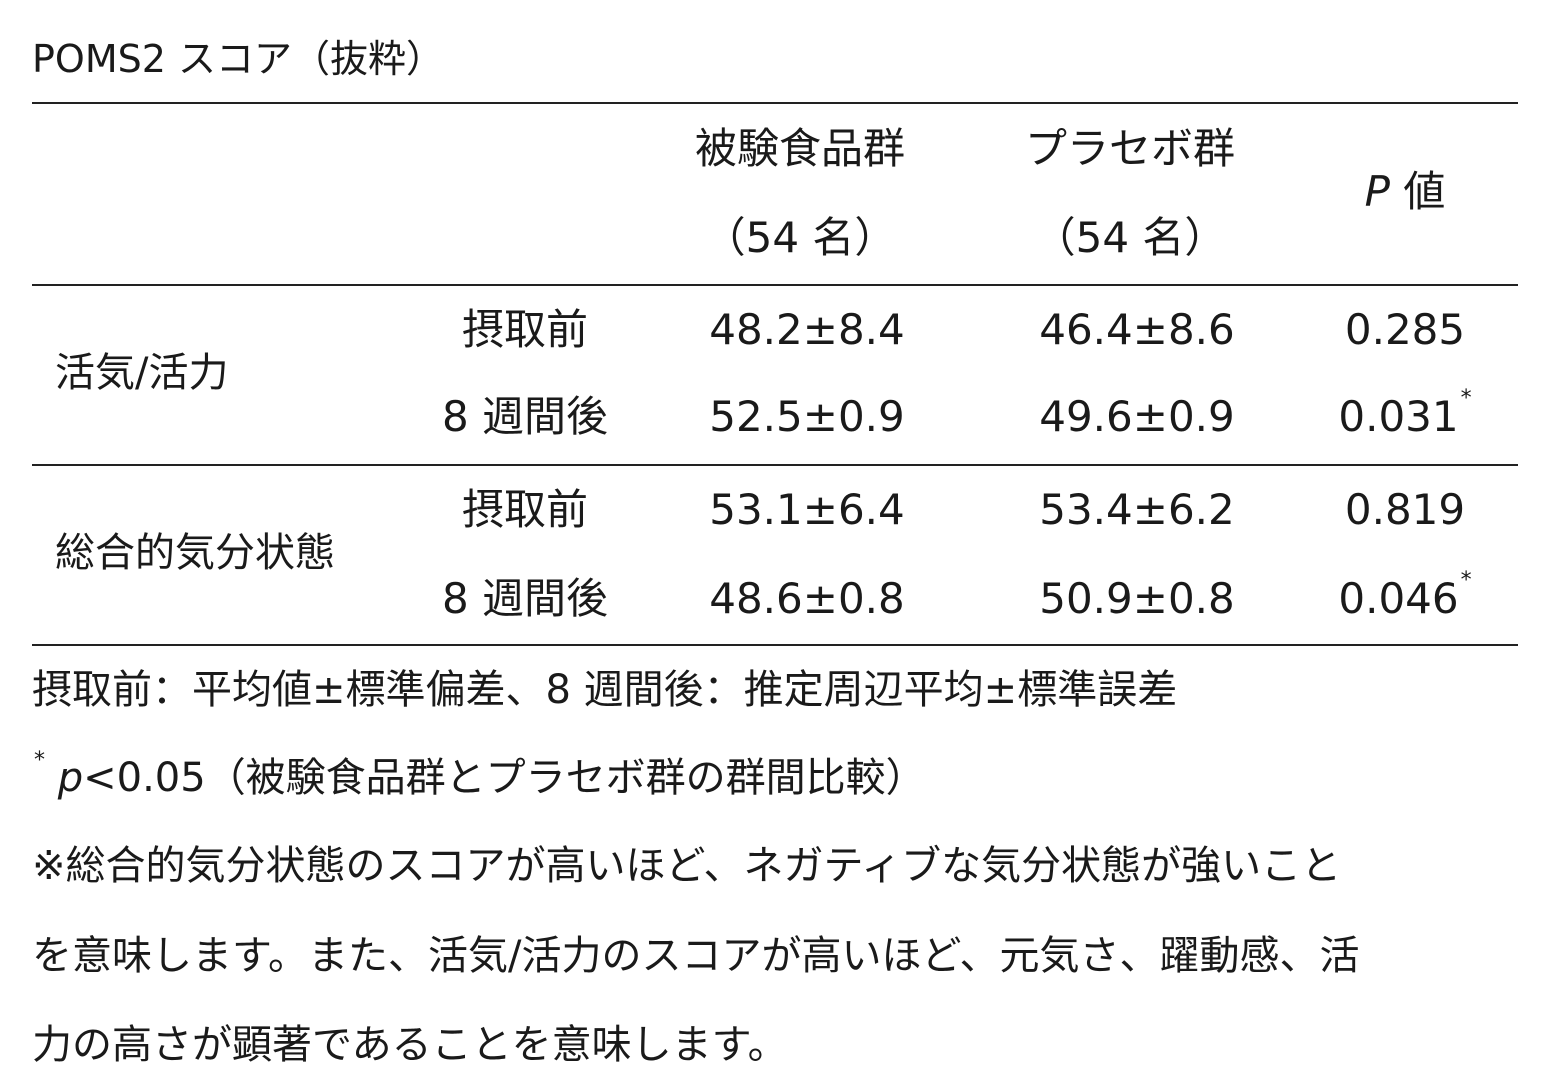 The image size is (1558, 1085). Describe the element at coordinates (1137, 509) in the screenshot. I see `group2-value: 53.4±6.2` at that location.